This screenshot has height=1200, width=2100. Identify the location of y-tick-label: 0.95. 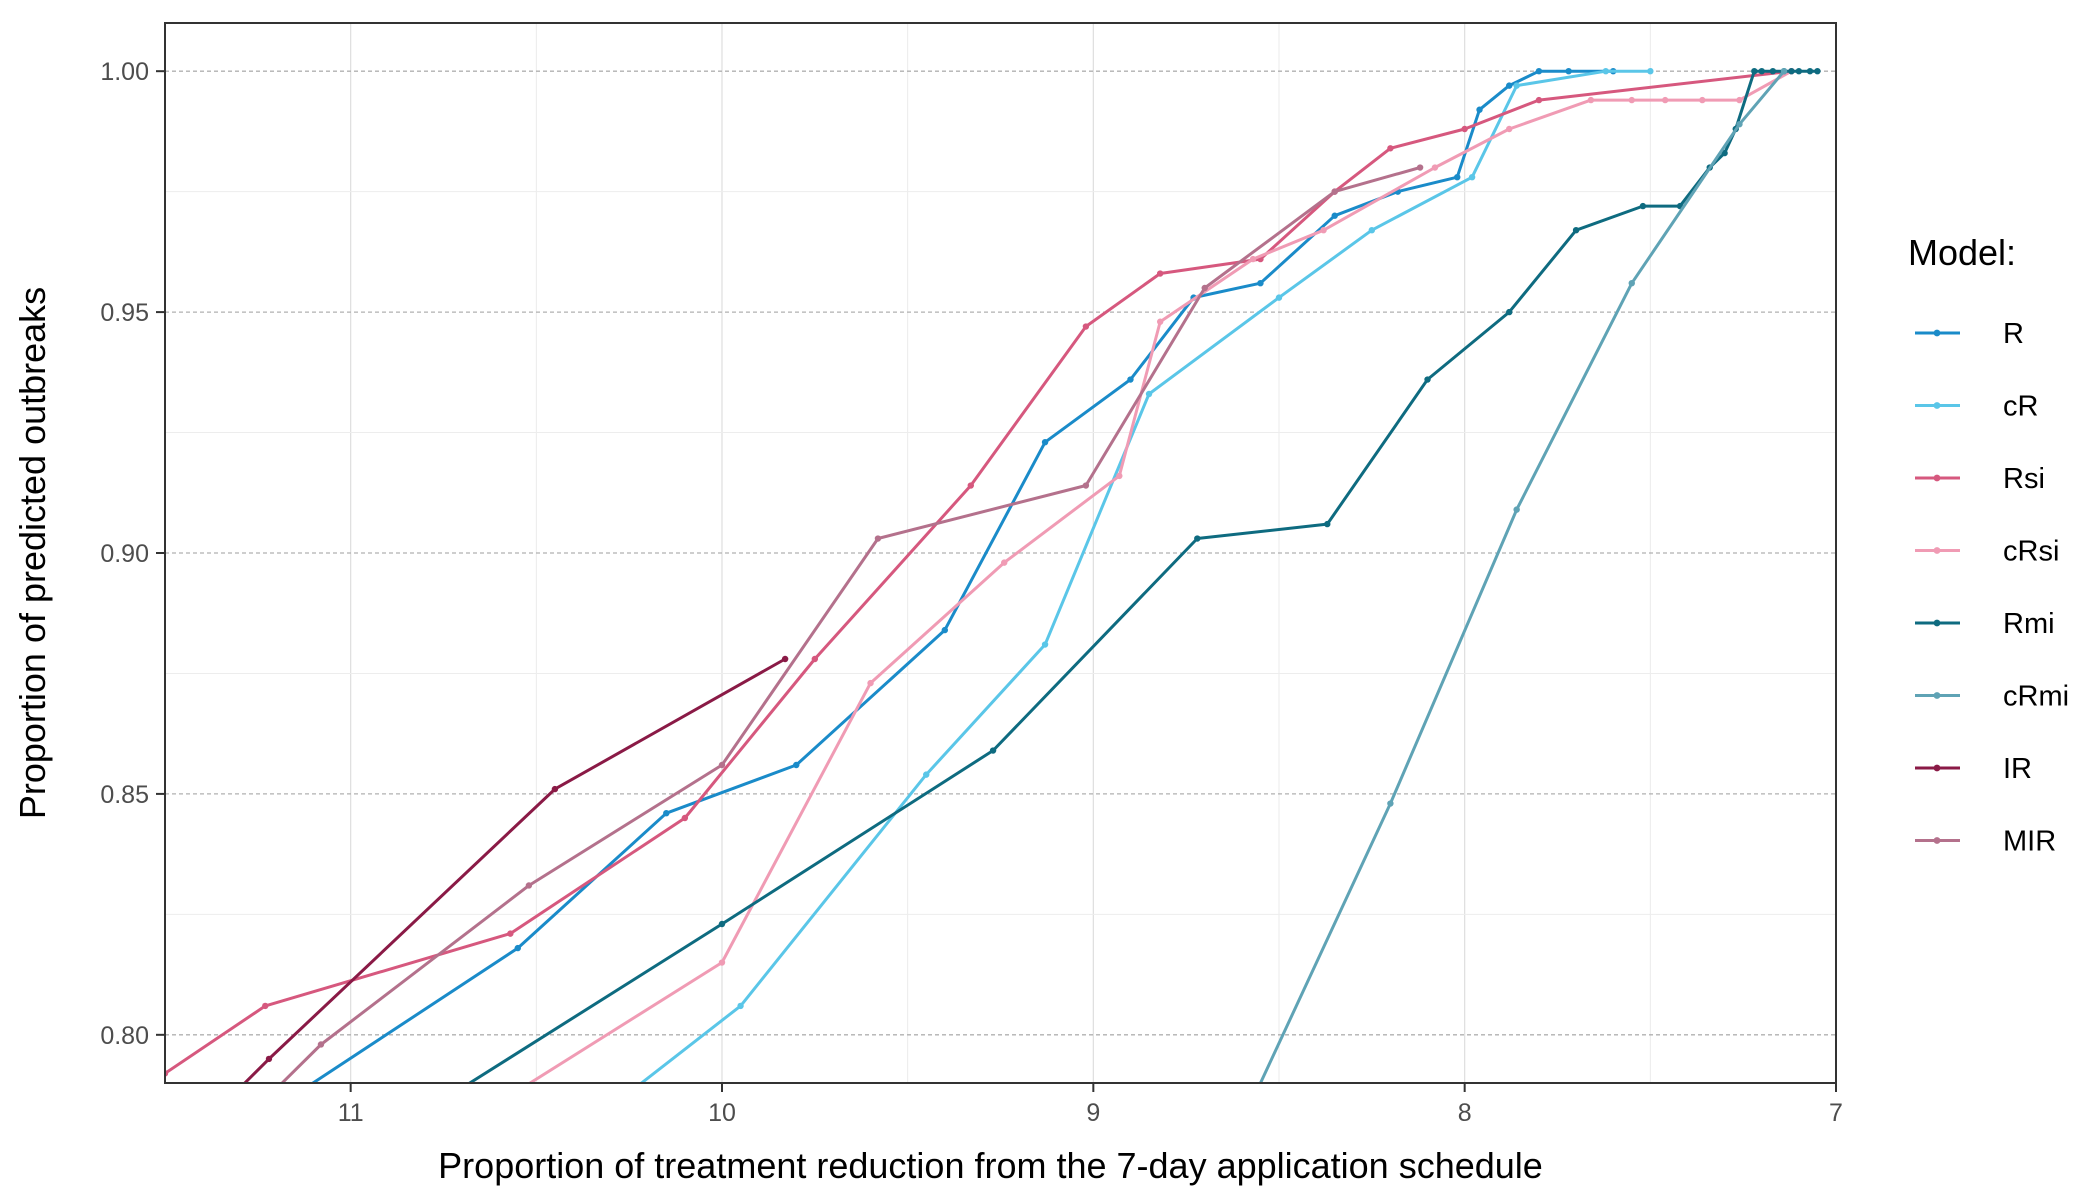
(124, 313).